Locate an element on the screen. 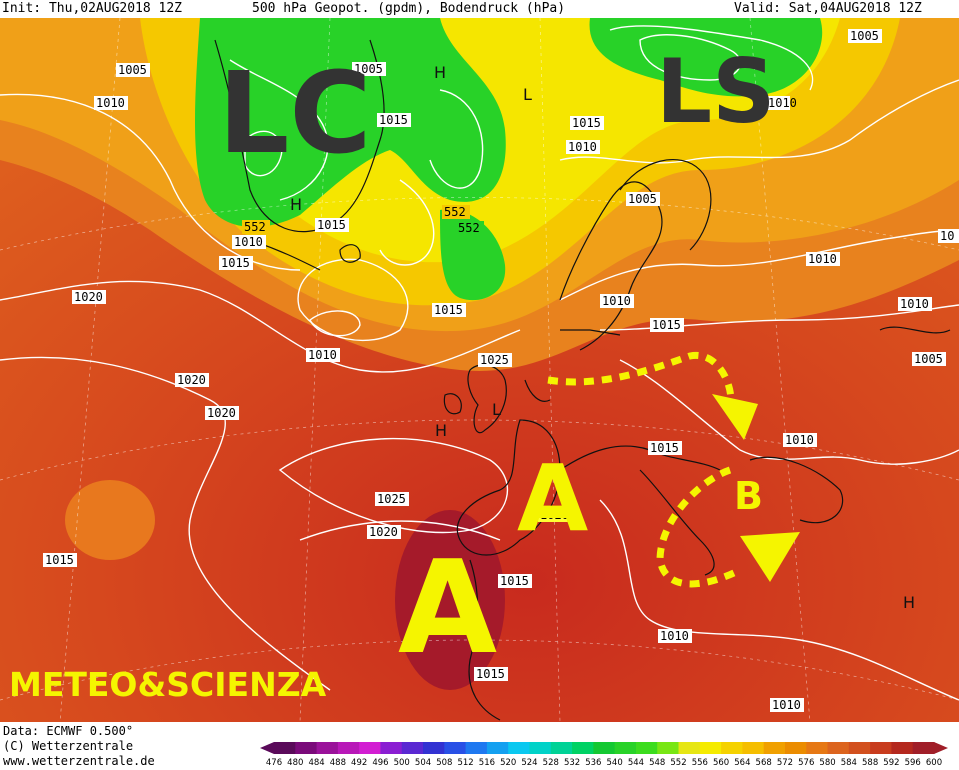  isobar-label-text: 10 is located at coordinates (947, 236).